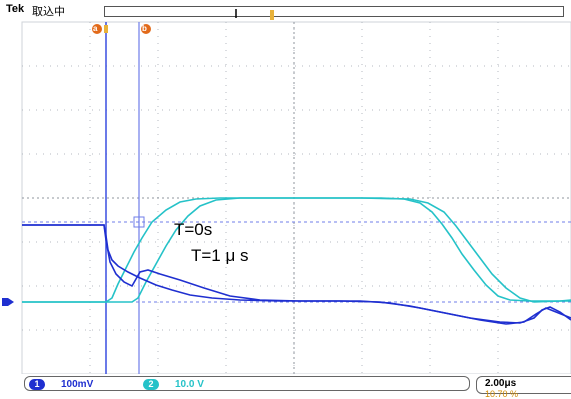 The height and width of the screenshot is (399, 571). What do you see at coordinates (523, 387) in the screenshot?
I see `horizontal-scale-box: 2.00μs 10.70 %` at bounding box center [523, 387].